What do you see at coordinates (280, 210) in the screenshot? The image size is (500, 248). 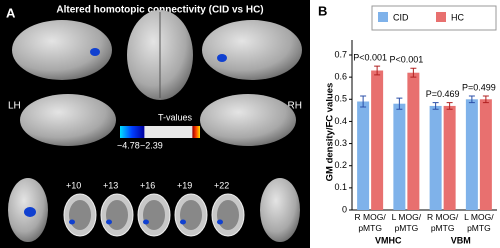 I see `brain-coronal` at bounding box center [280, 210].